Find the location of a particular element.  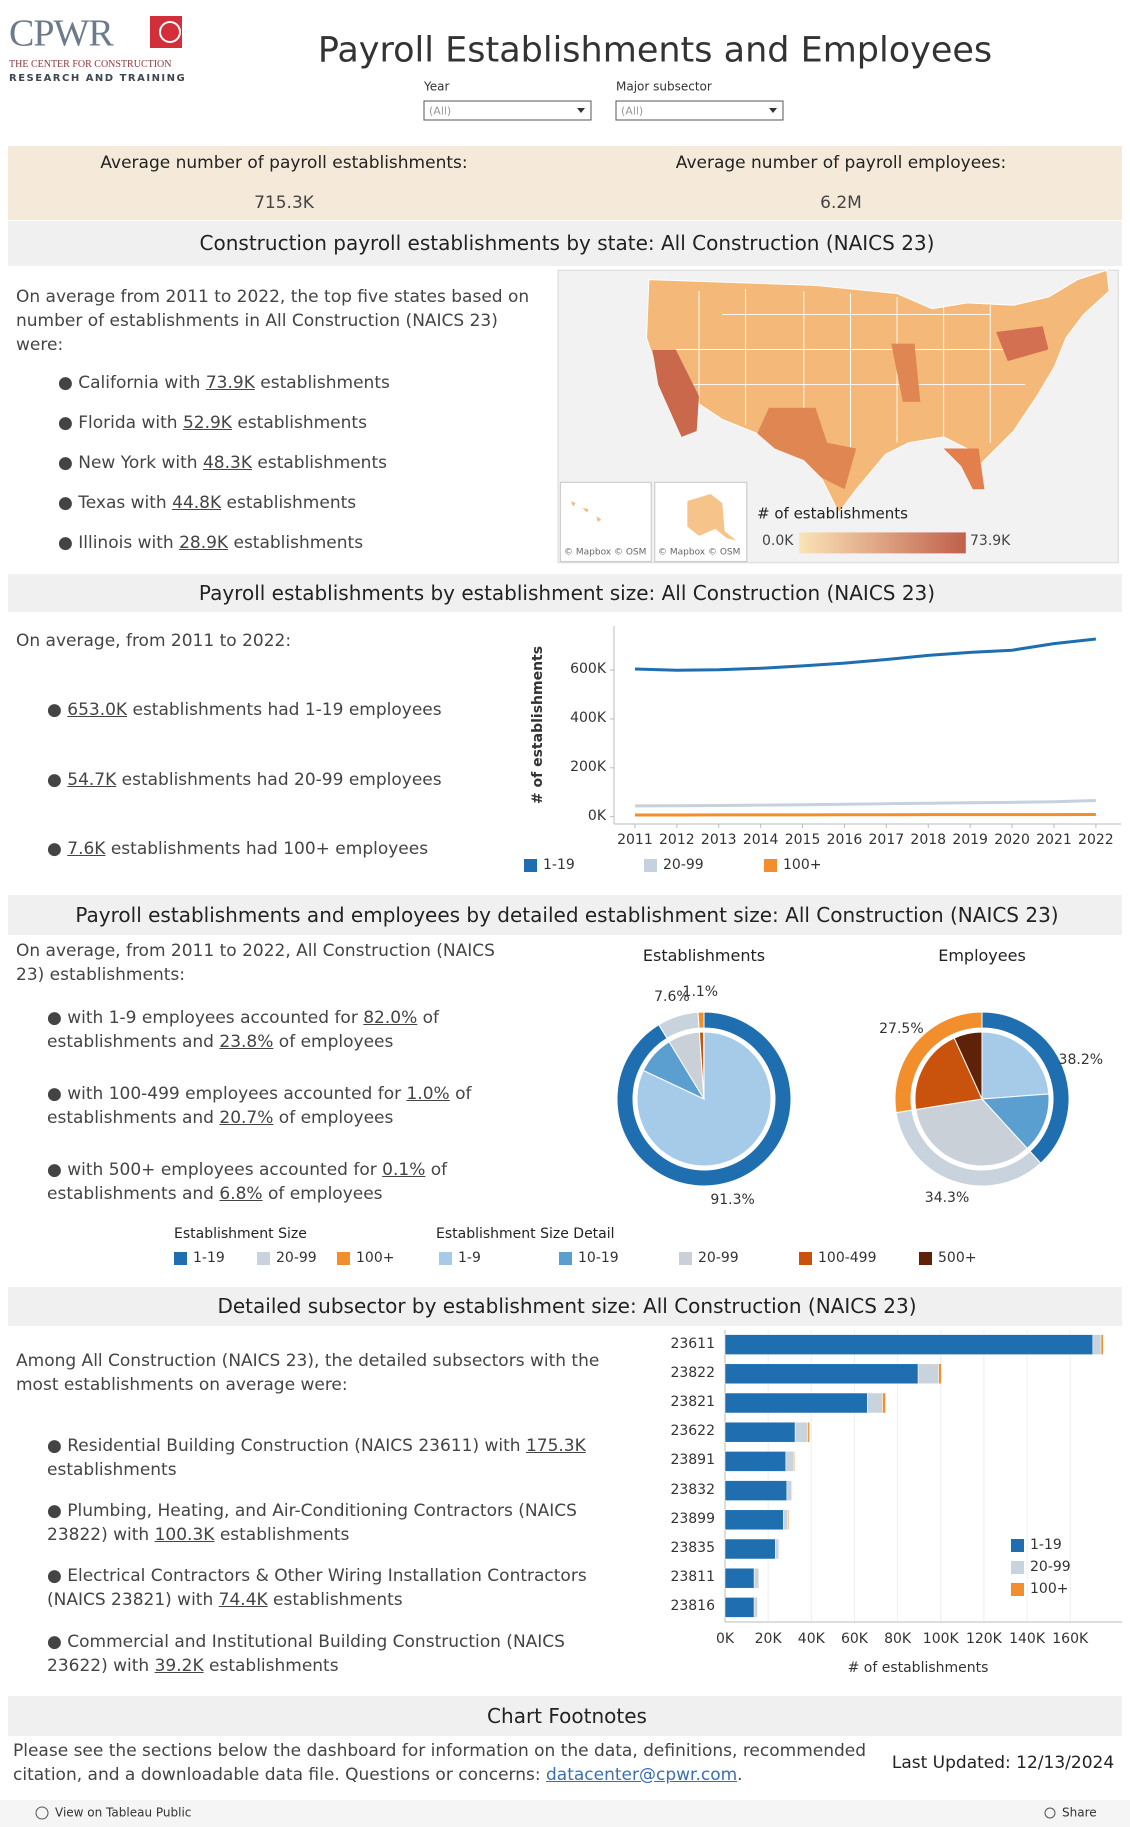

link: 54.7K is located at coordinates (92, 780).